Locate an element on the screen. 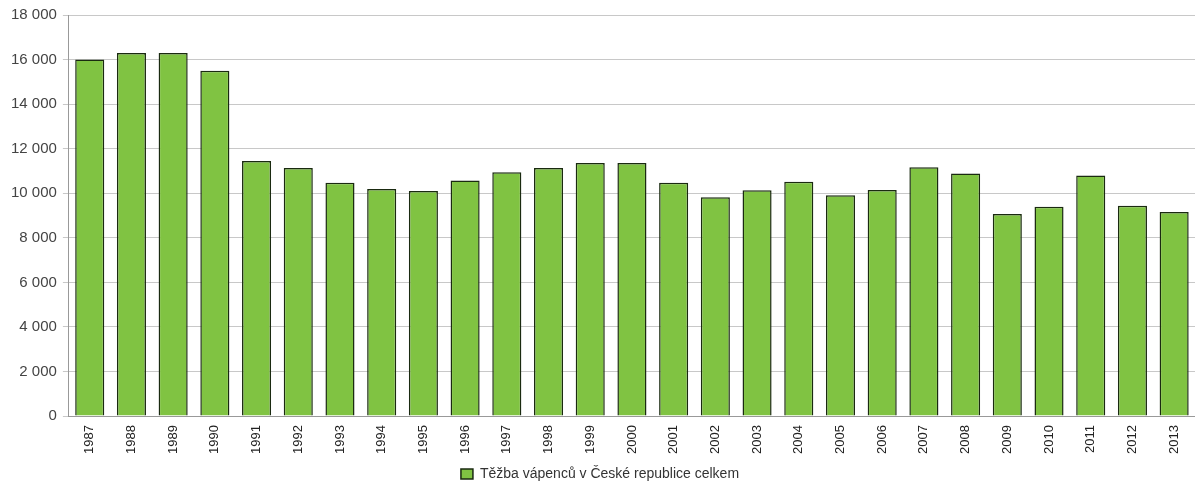 Image resolution: width=1195 pixels, height=495 pixels. y-tick-label: 12 000 is located at coordinates (33, 147).